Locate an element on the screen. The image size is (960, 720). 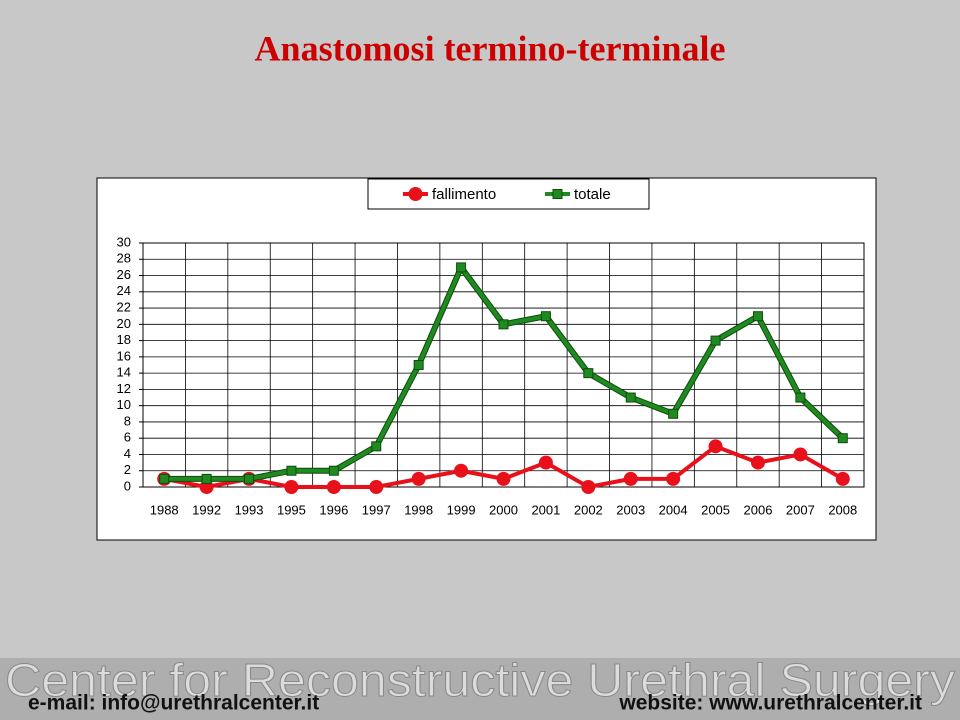
x-tick-label: 1992 is located at coordinates (206, 509).